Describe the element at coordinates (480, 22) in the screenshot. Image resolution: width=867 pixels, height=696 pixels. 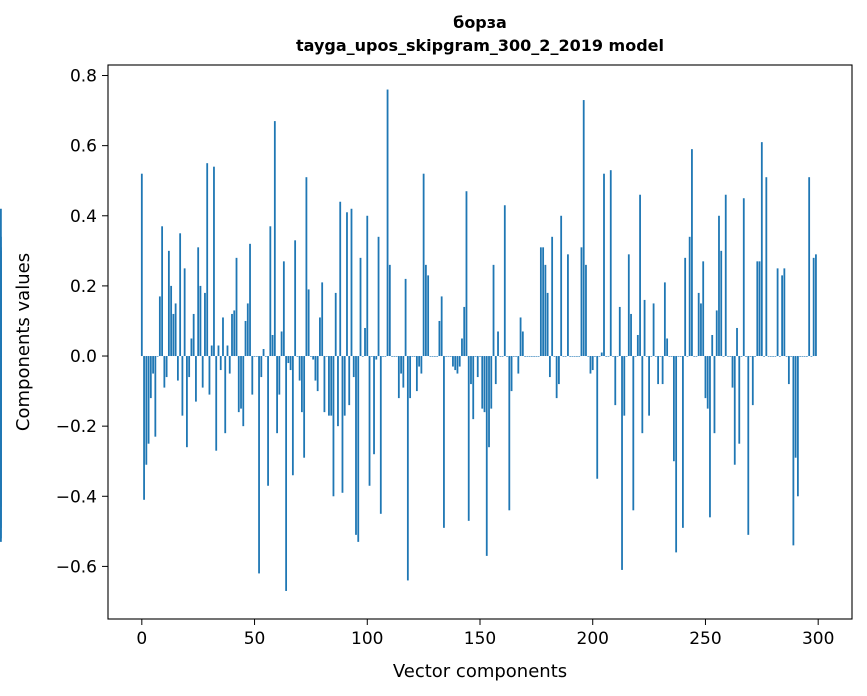
I see `chart-title: борза` at that location.